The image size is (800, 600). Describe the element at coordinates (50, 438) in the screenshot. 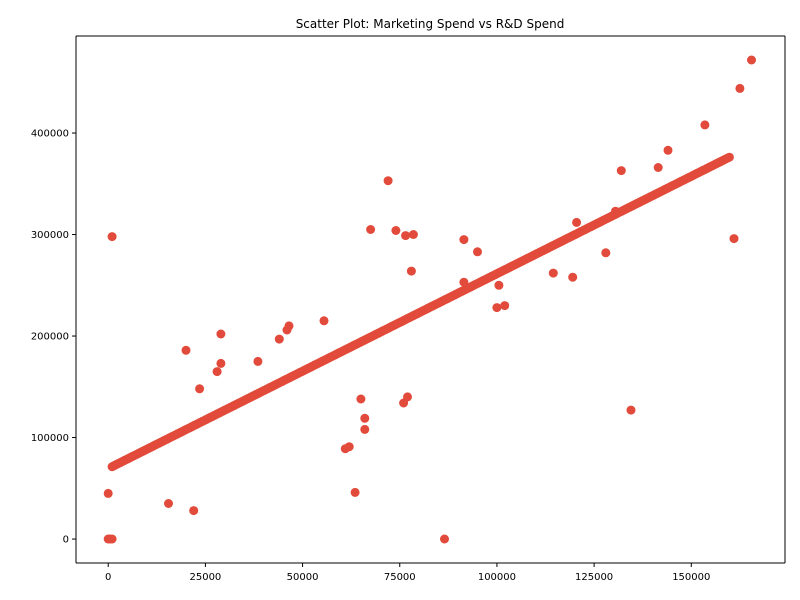

I see `y-tick-label: 100000` at that location.